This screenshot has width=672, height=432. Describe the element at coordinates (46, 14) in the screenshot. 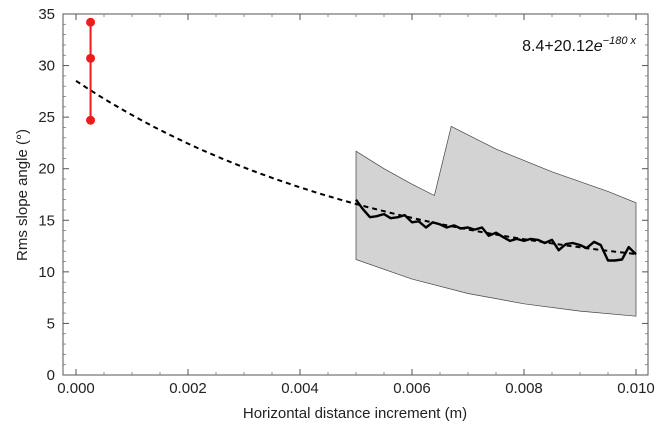

I see `y-tick-label: 35` at that location.